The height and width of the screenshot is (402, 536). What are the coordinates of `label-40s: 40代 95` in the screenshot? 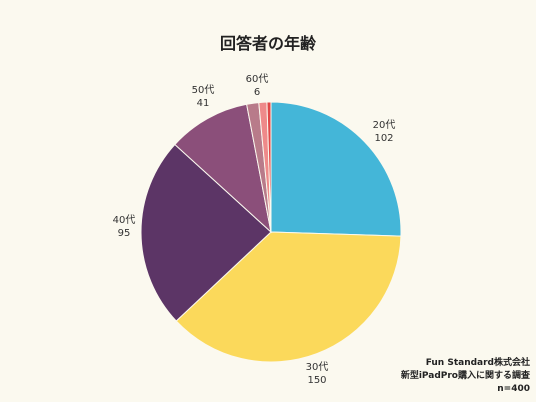 It's located at (124, 227).